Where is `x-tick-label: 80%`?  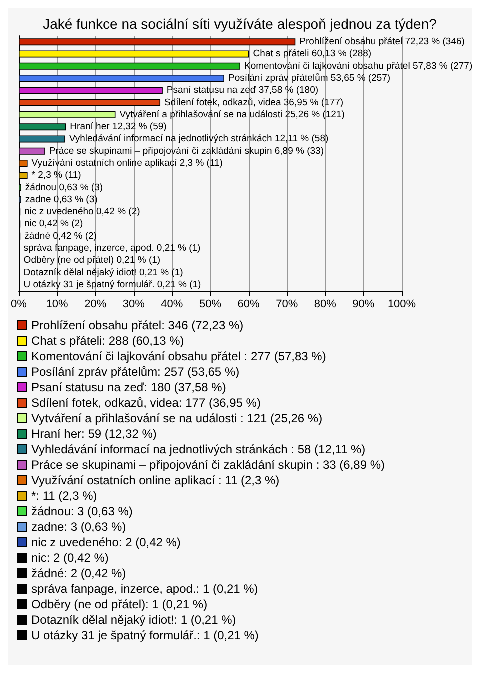
x-tick-label: 80% is located at coordinates (325, 304).